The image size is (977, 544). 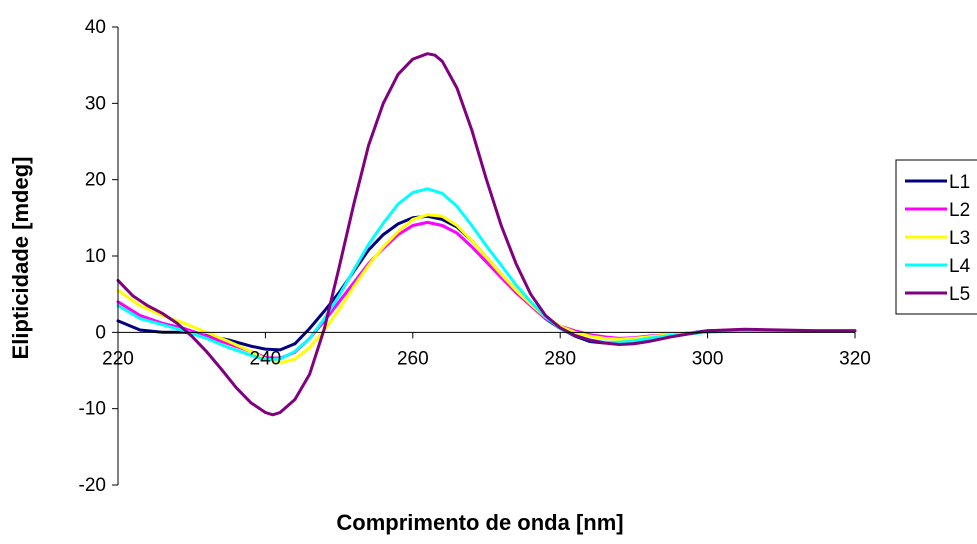 I want to click on y-tick-label: 10, so click(x=95, y=256).